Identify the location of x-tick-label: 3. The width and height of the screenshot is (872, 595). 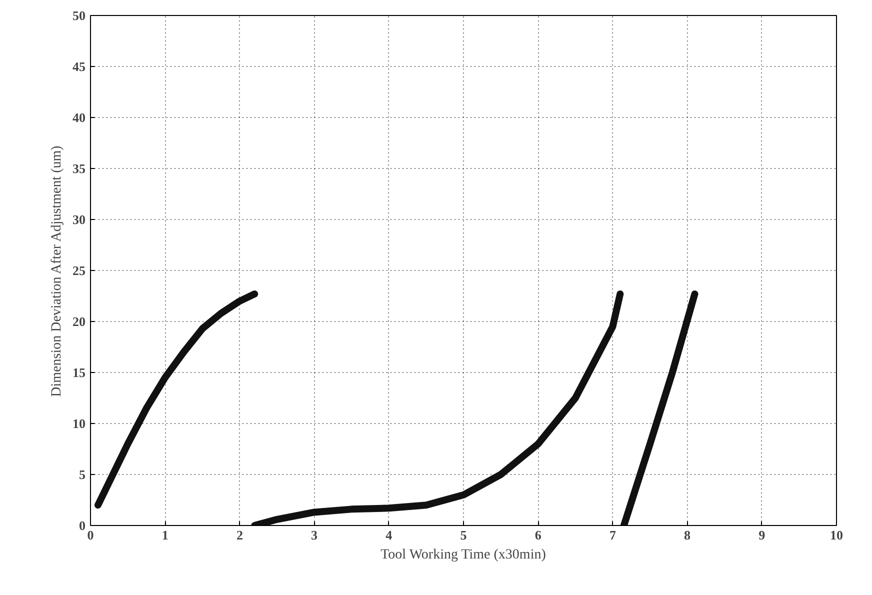
(314, 535).